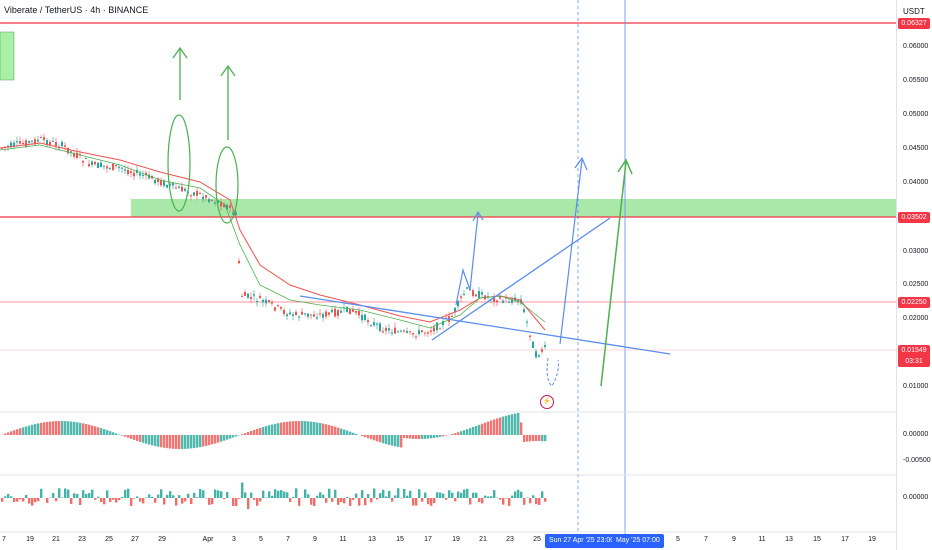 The width and height of the screenshot is (932, 550). Describe the element at coordinates (400, 539) in the screenshot. I see `time-label: 15` at that location.